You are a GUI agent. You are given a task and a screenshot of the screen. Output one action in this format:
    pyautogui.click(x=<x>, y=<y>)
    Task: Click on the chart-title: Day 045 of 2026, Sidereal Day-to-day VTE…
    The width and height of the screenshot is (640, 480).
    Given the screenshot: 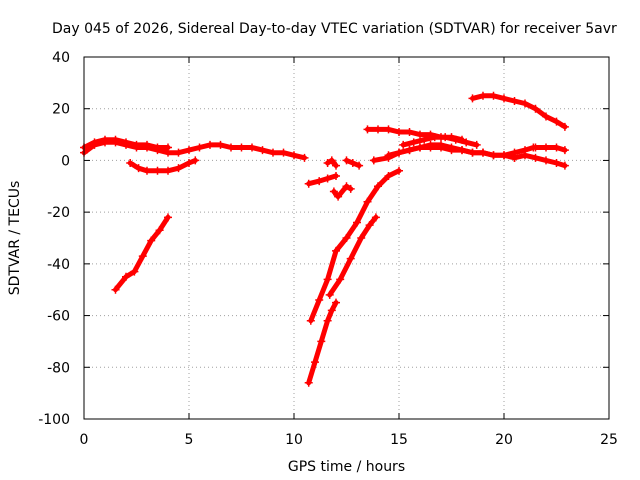 What is the action you would take?
    pyautogui.click(x=334, y=29)
    